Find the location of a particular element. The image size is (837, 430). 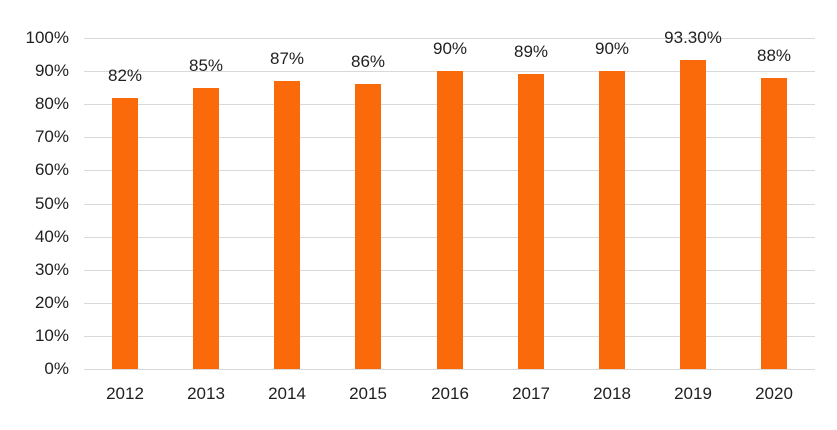

x-axis-category-label: 2017 is located at coordinates (531, 393).